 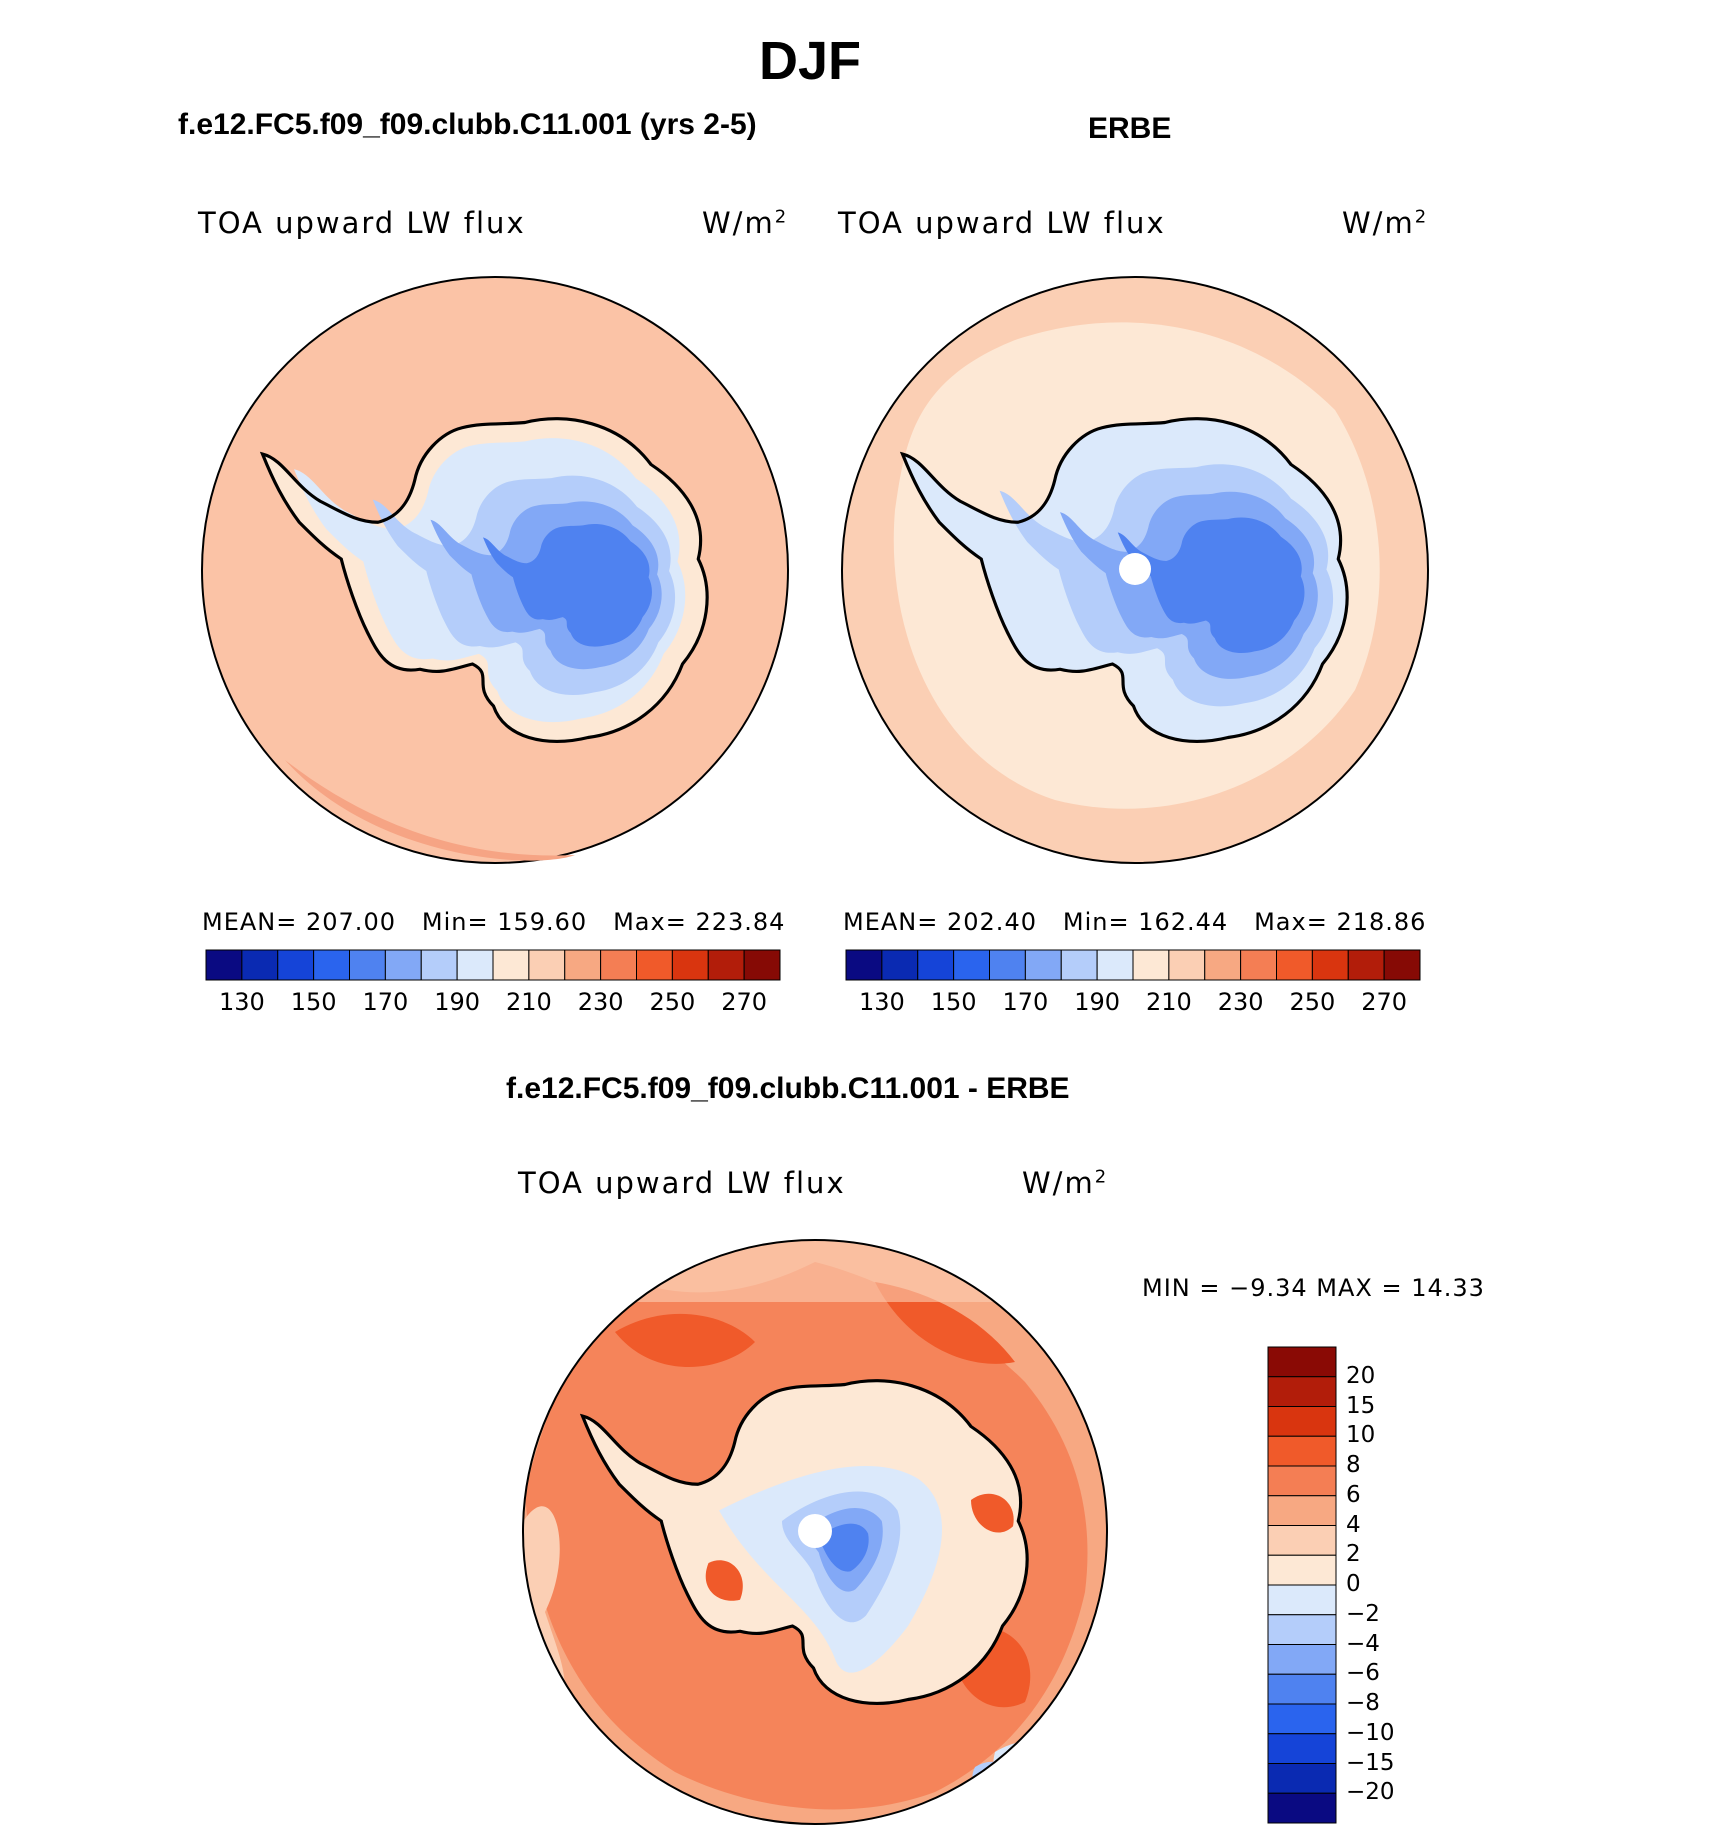 I want to click on difference-panel-header: f.e12.FC5.f09_f09.clubb.C11.001 - ERBE, so click(x=788, y=1088).